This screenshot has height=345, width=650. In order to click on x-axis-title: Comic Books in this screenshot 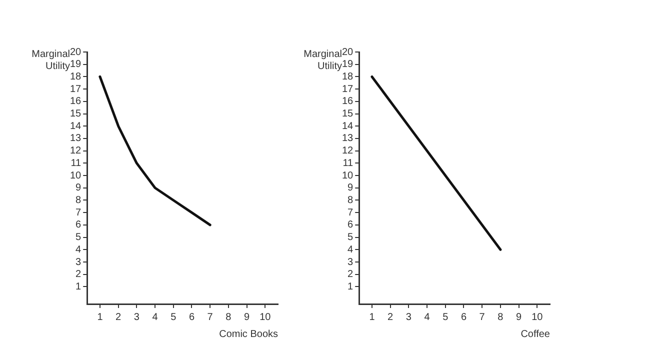, I will do `click(248, 334)`.